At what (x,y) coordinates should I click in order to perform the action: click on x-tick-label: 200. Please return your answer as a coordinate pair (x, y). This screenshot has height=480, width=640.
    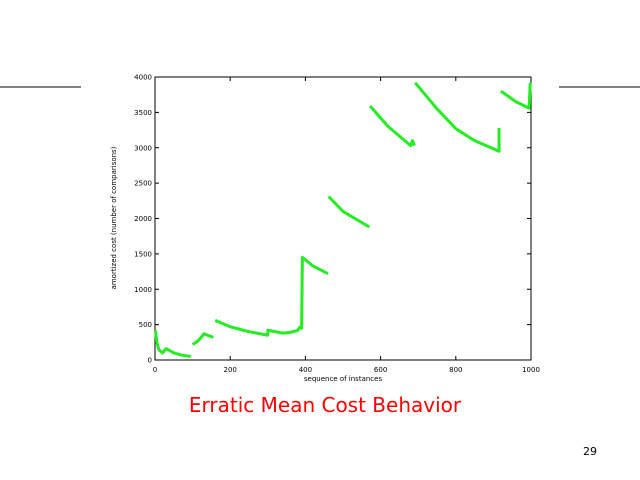
    Looking at the image, I should click on (230, 370).